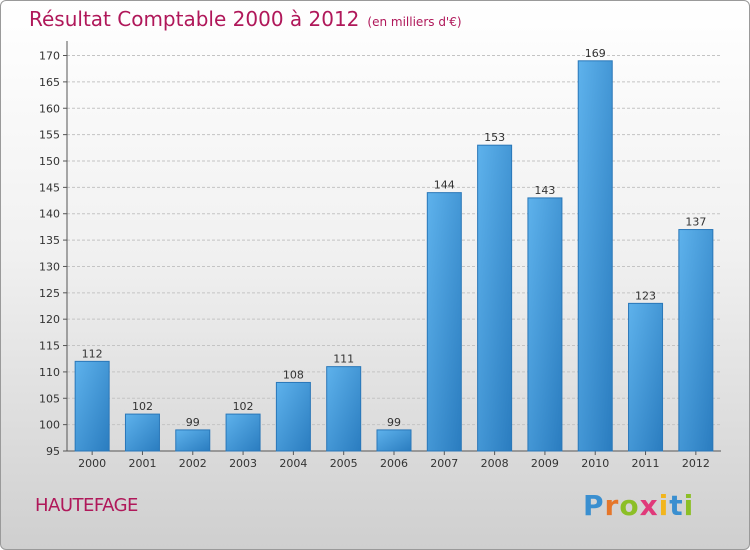 This screenshot has width=750, height=550. Describe the element at coordinates (676, 505) in the screenshot. I see `logo-letter: t` at that location.